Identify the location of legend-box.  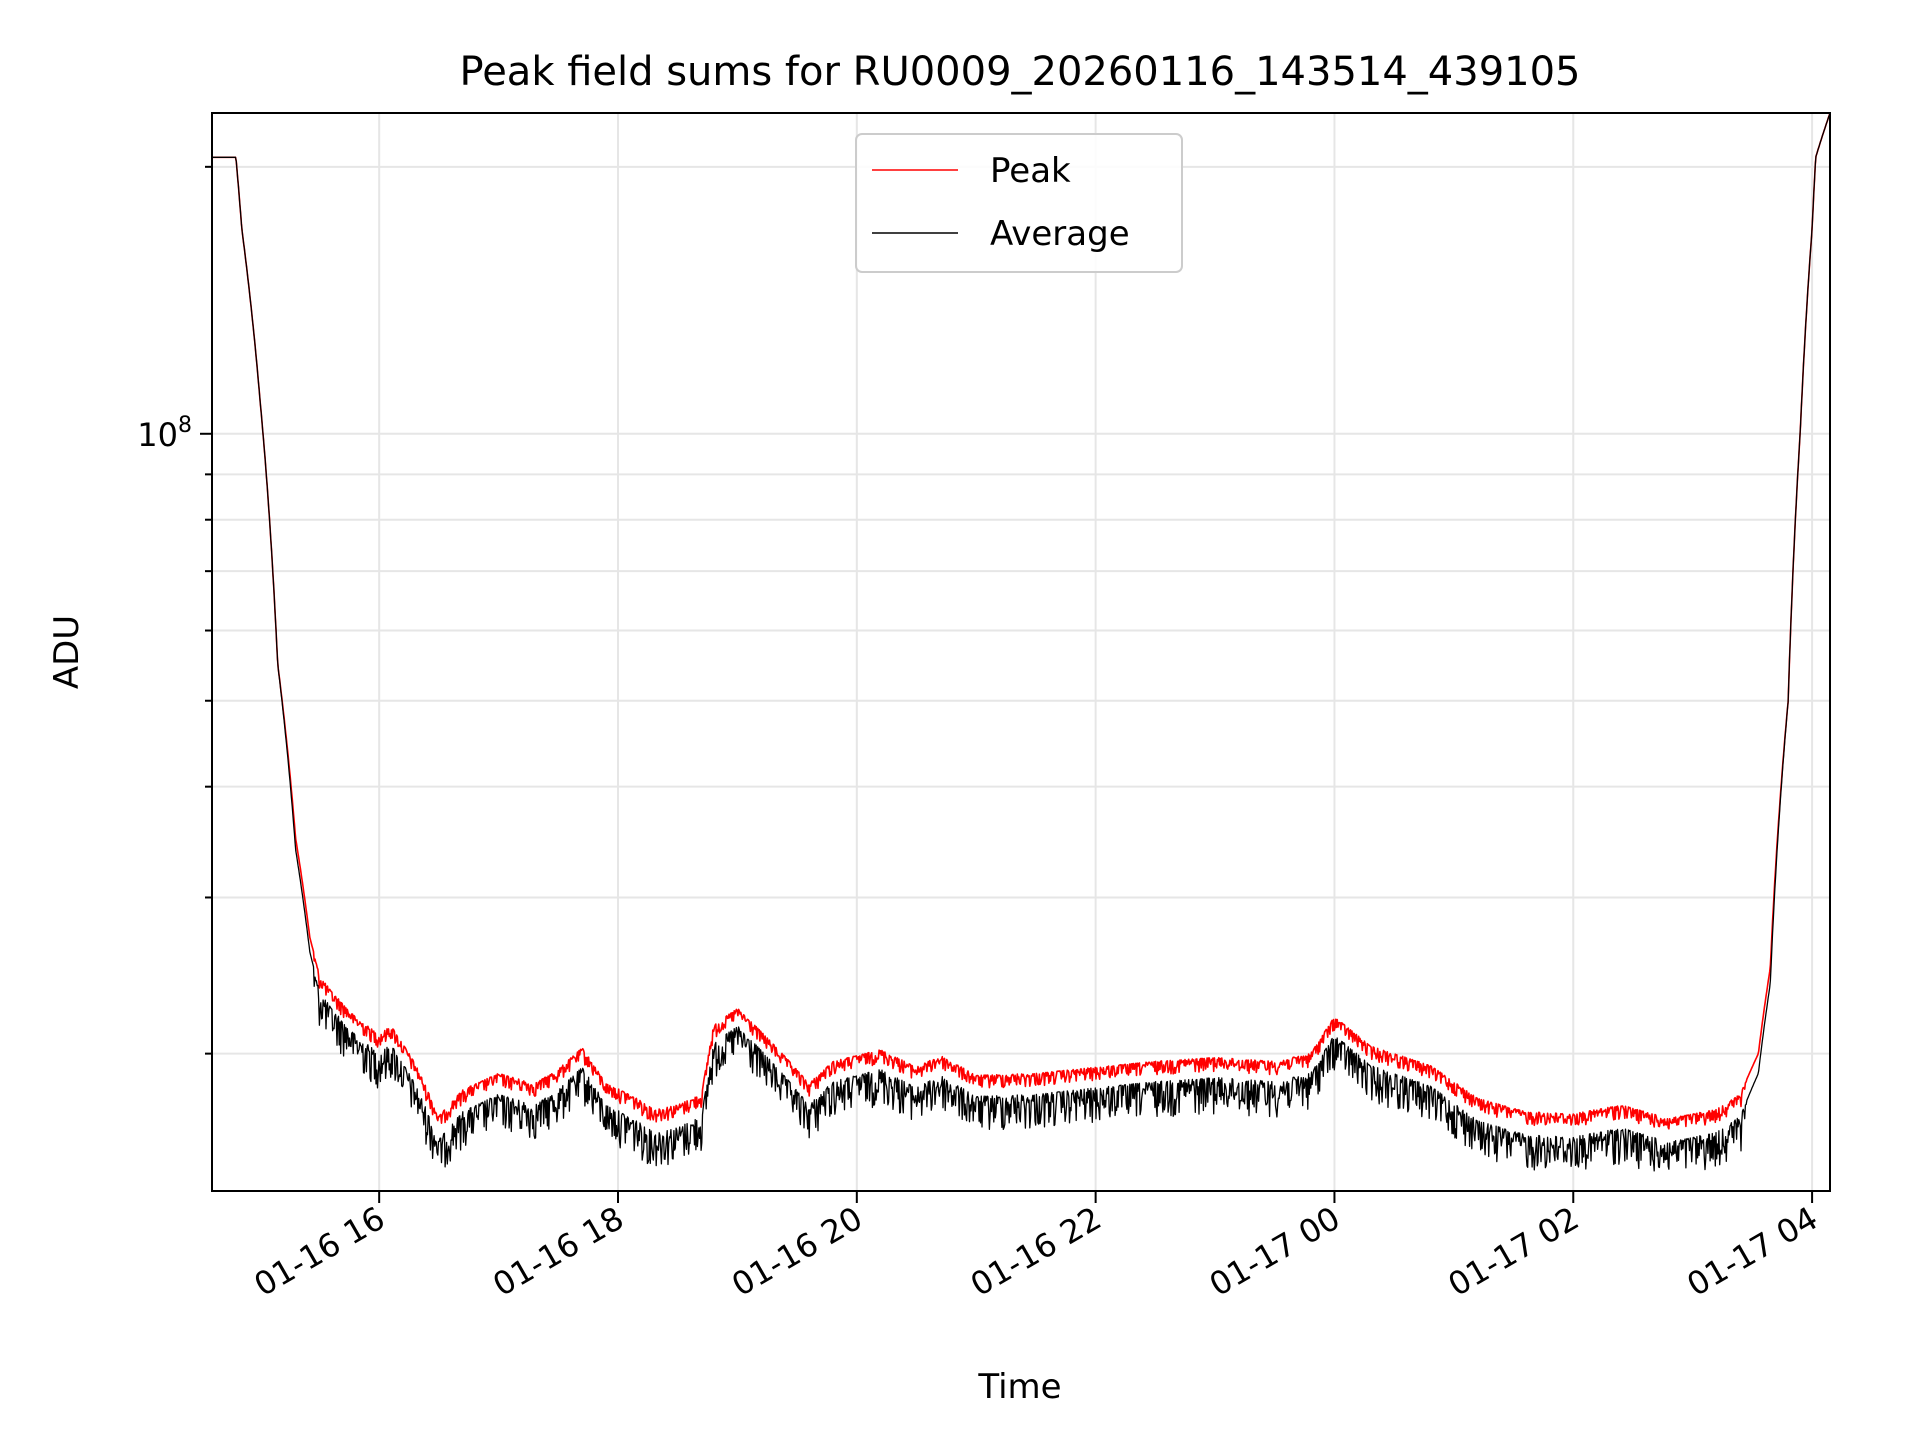
(1019, 203).